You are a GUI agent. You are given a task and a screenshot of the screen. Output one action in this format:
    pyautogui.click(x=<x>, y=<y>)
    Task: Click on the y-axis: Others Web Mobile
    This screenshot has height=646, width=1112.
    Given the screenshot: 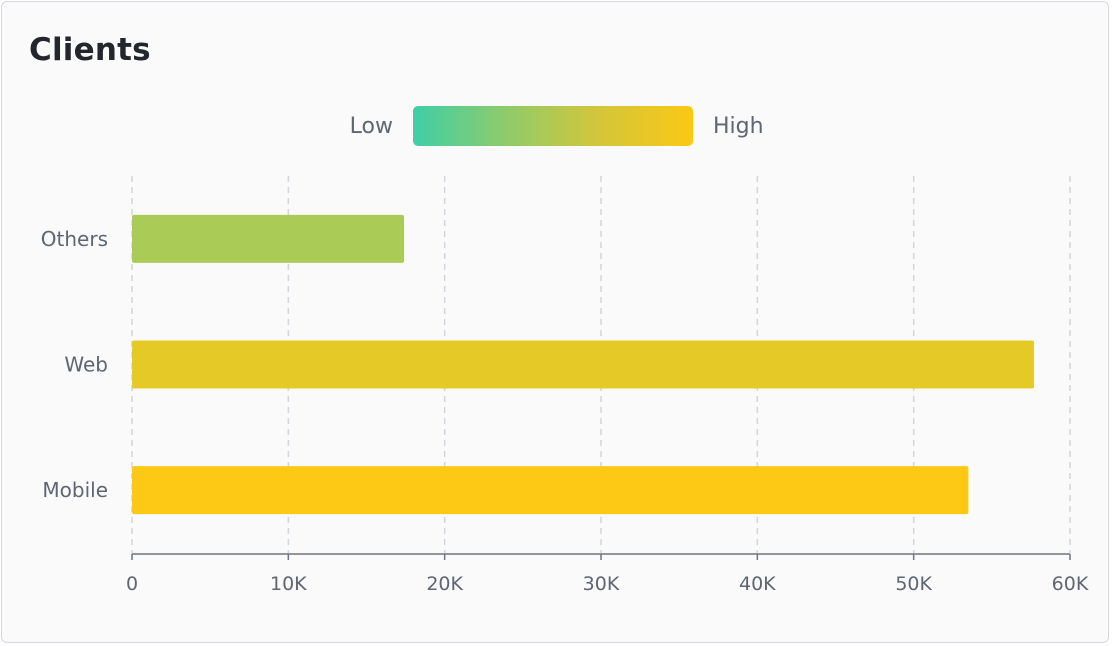 What is the action you would take?
    pyautogui.click(x=74, y=364)
    